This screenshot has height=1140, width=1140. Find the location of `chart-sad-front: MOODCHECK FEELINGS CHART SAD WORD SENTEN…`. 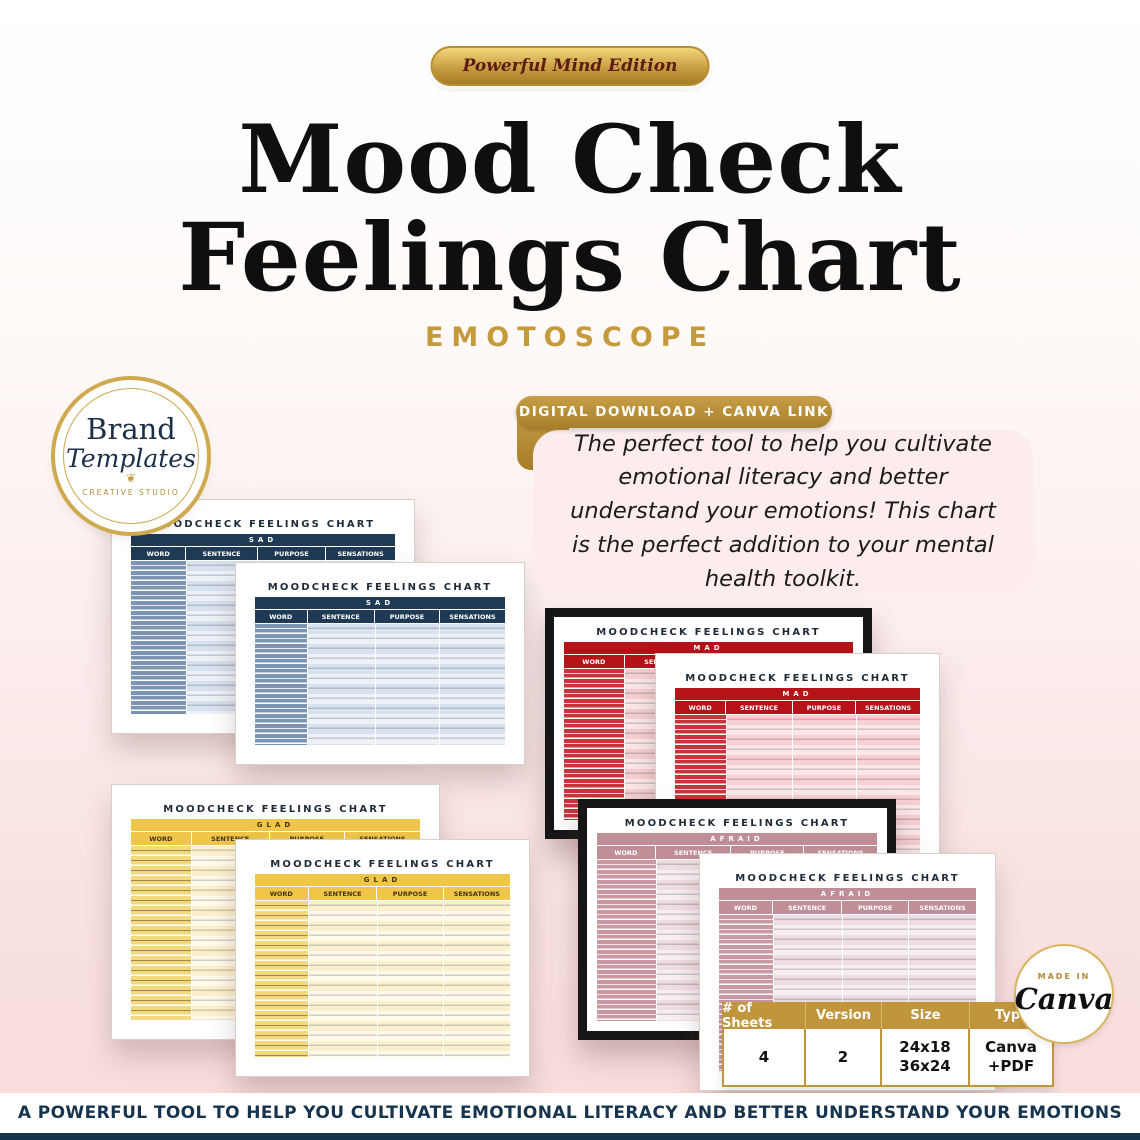

chart-sad-front: MOODCHECK FEELINGS CHART SAD WORD SENTEN… is located at coordinates (380, 663).